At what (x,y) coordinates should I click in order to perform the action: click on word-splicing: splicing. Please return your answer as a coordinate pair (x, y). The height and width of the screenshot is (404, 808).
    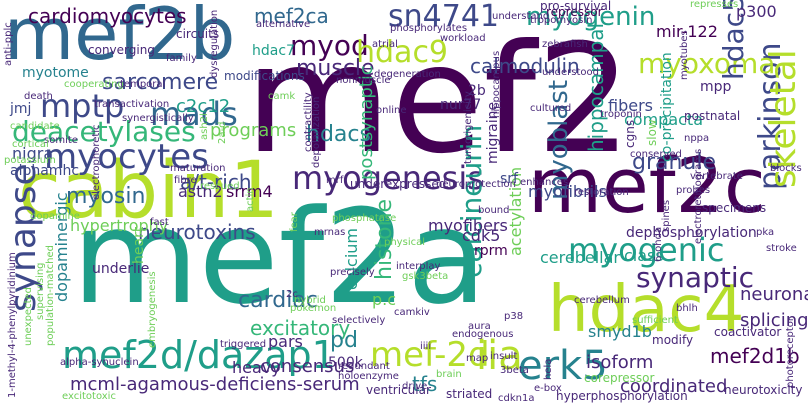
    Looking at the image, I should click on (774, 320).